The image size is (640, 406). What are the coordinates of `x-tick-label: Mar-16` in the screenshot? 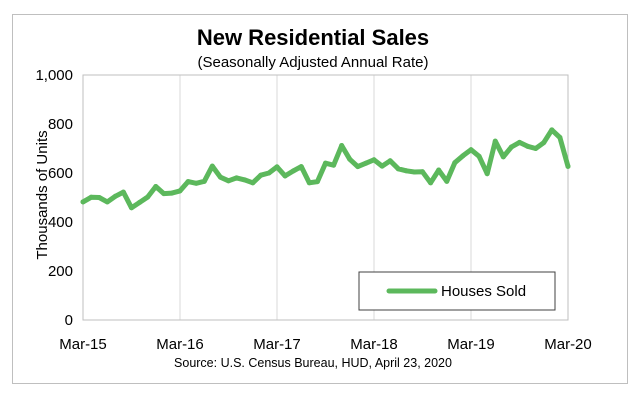 It's located at (180, 344).